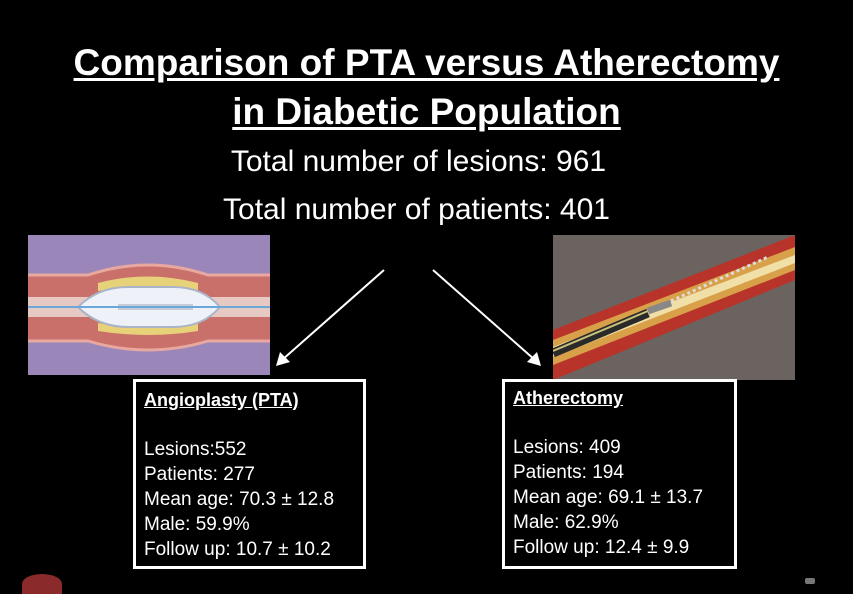 Image resolution: width=853 pixels, height=594 pixels. I want to click on pta-mean-age: Mean age: 70.3 ± 12.8, so click(239, 499).